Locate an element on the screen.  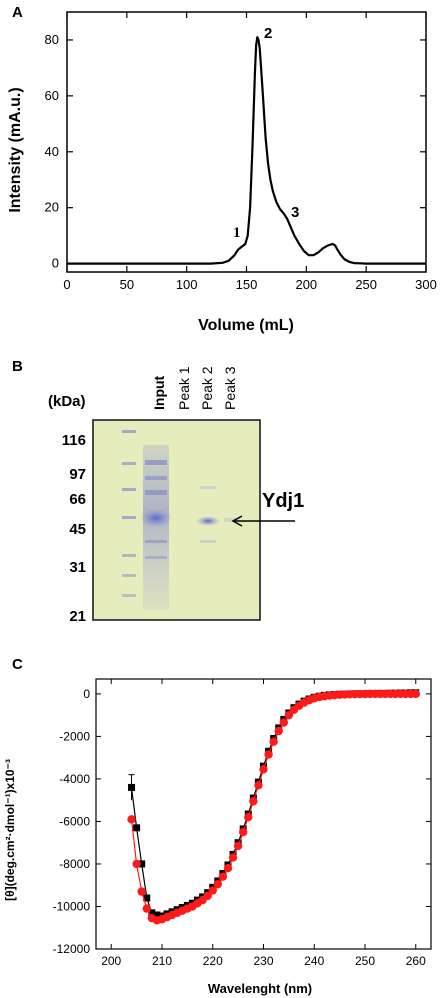
gel-band-label-ydj1: Ydj1 is located at coordinates (283, 501).